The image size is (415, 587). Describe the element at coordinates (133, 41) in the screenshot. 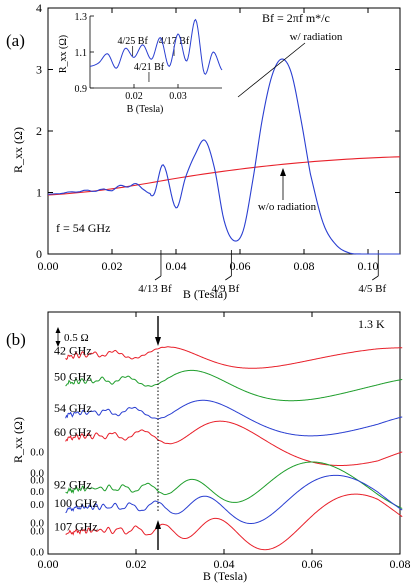

I see `inset-fraction-marker-label: 4/25 Bf` at that location.